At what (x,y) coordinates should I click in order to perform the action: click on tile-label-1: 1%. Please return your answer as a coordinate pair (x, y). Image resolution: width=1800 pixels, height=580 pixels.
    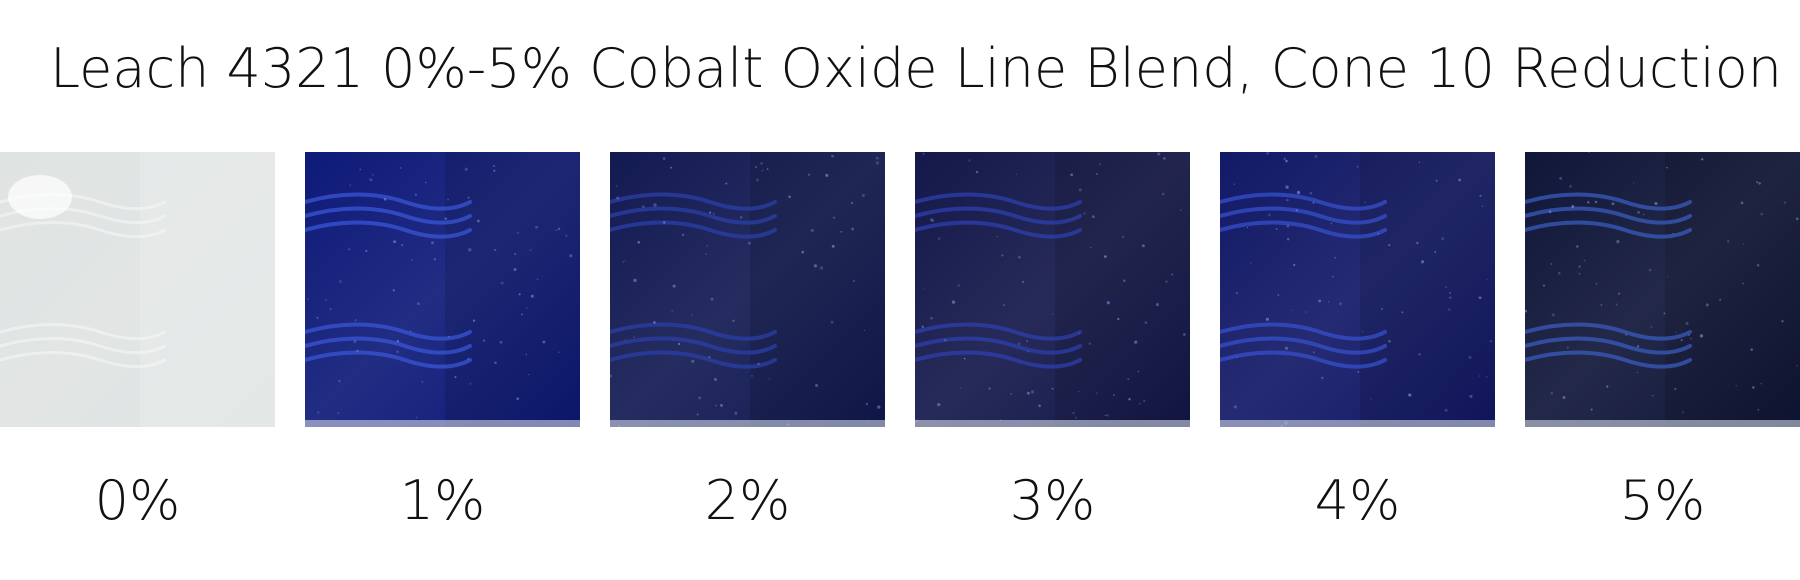
    Looking at the image, I should click on (442, 500).